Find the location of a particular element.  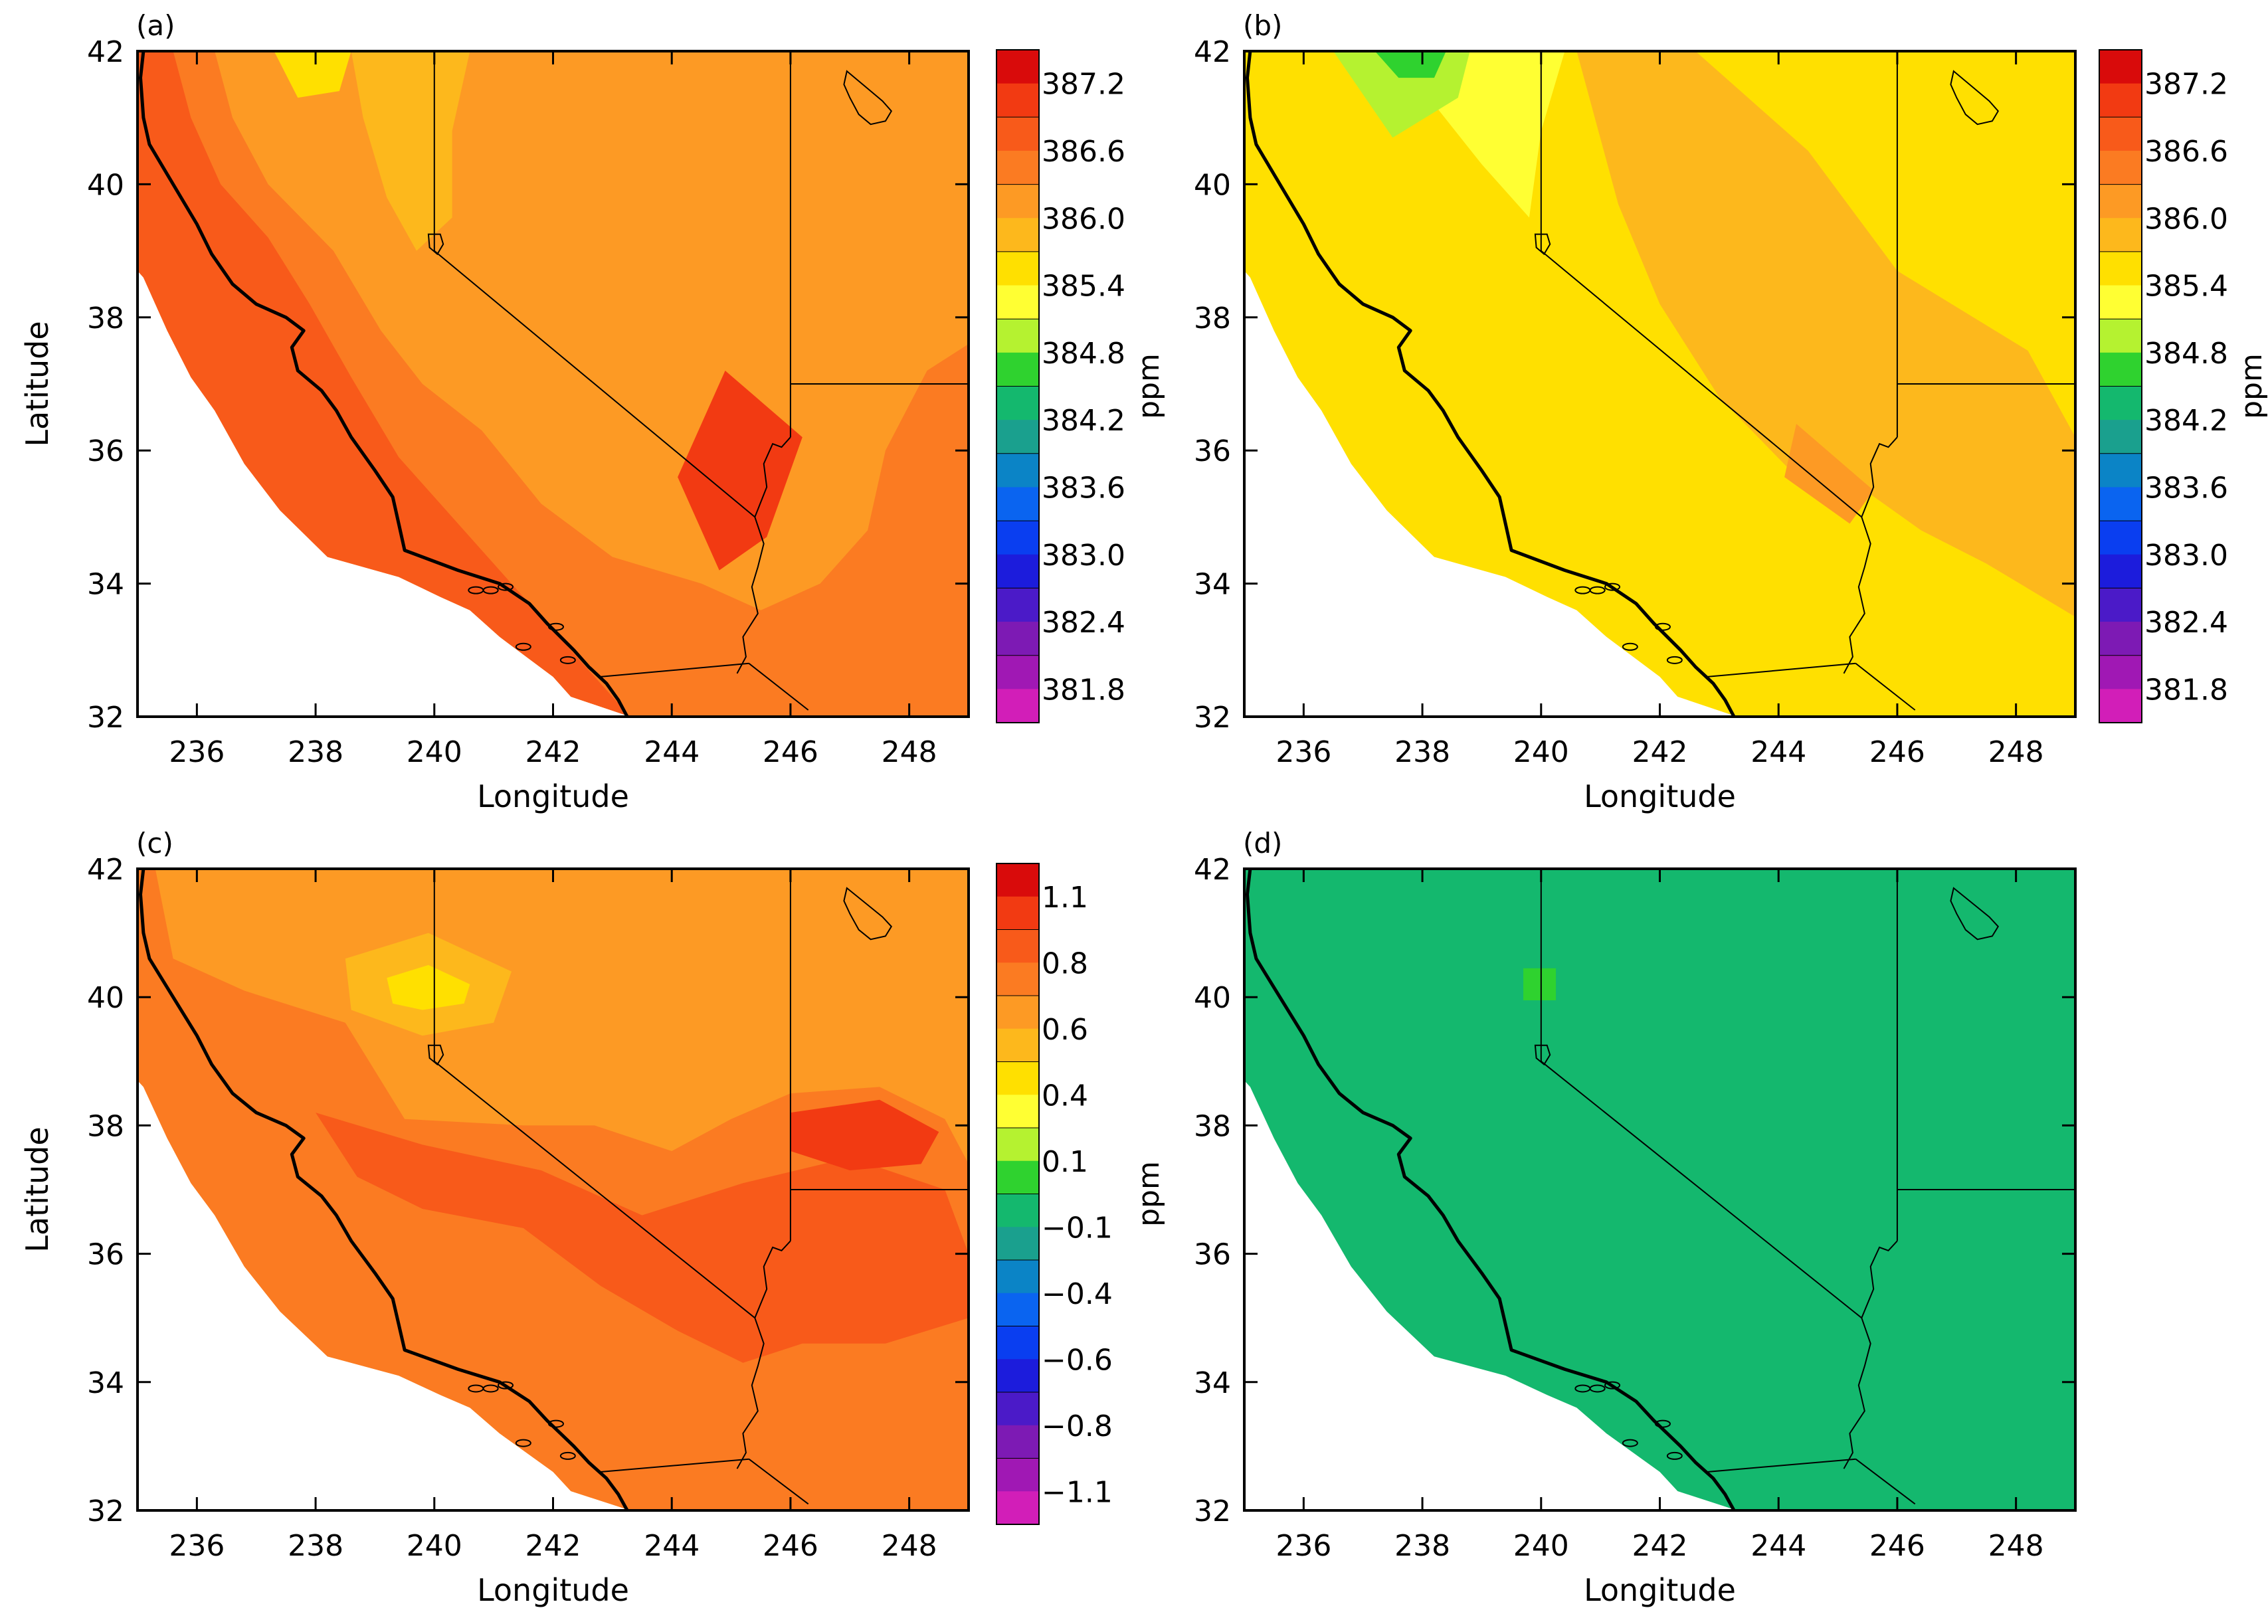

panel-label: (b) is located at coordinates (1262, 25).